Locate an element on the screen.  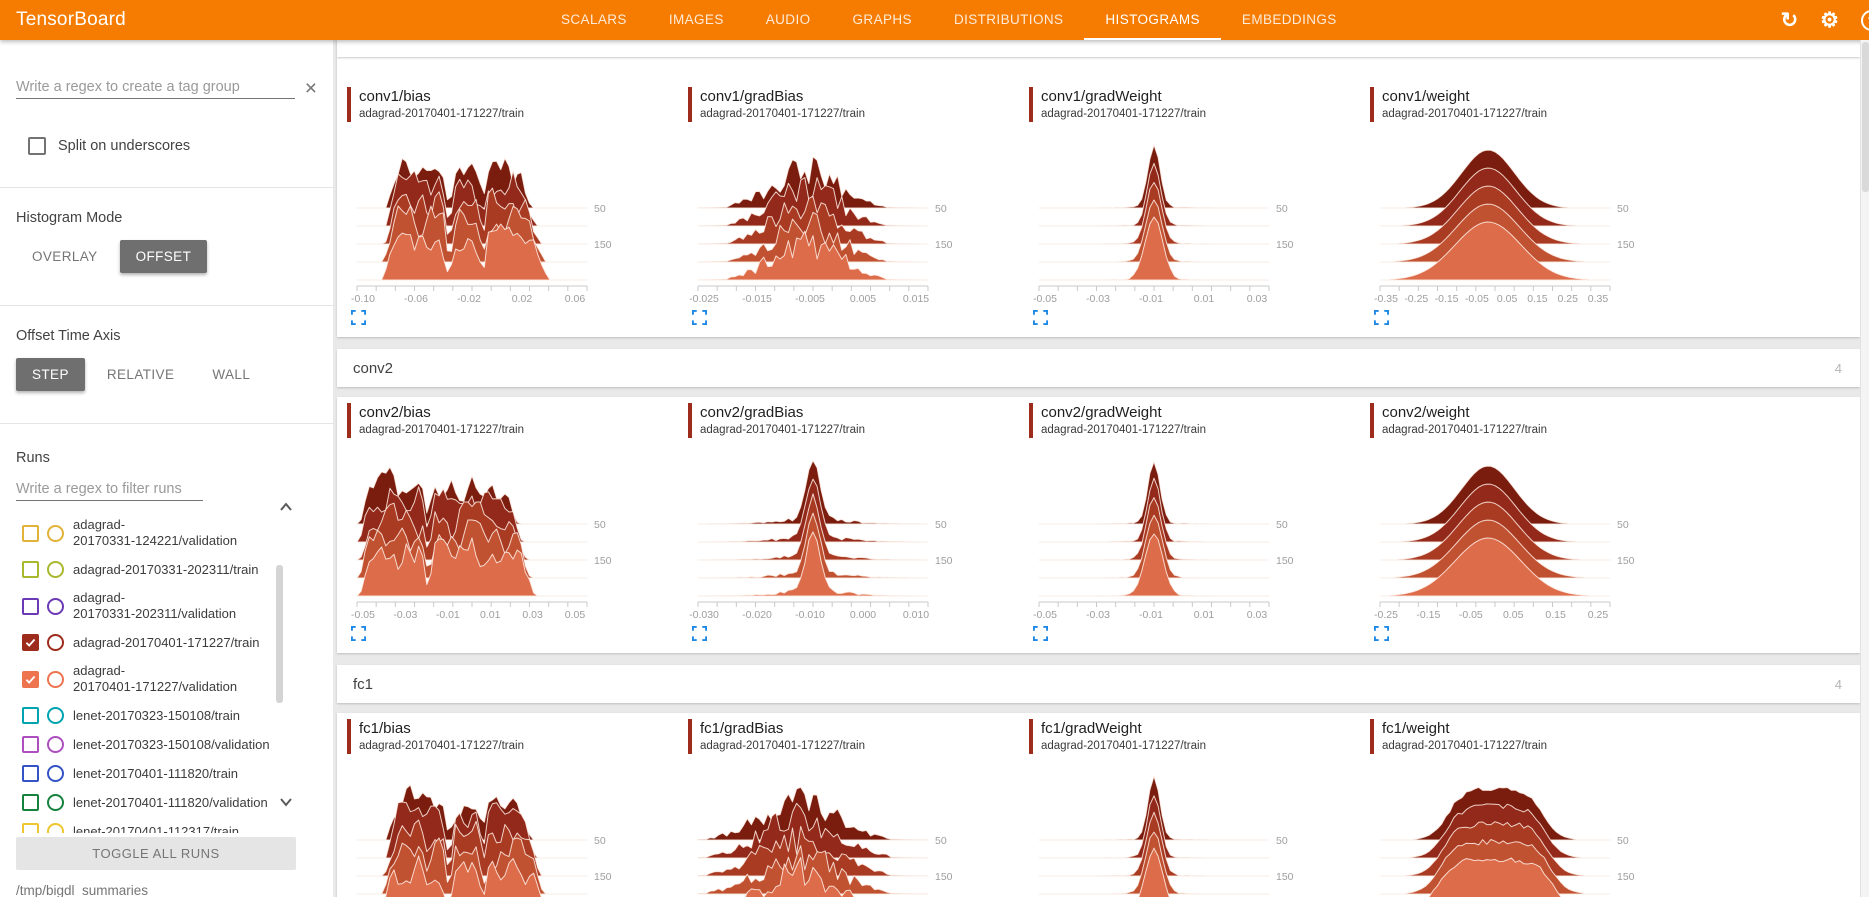
help-icon: ? is located at coordinates (1865, 20).